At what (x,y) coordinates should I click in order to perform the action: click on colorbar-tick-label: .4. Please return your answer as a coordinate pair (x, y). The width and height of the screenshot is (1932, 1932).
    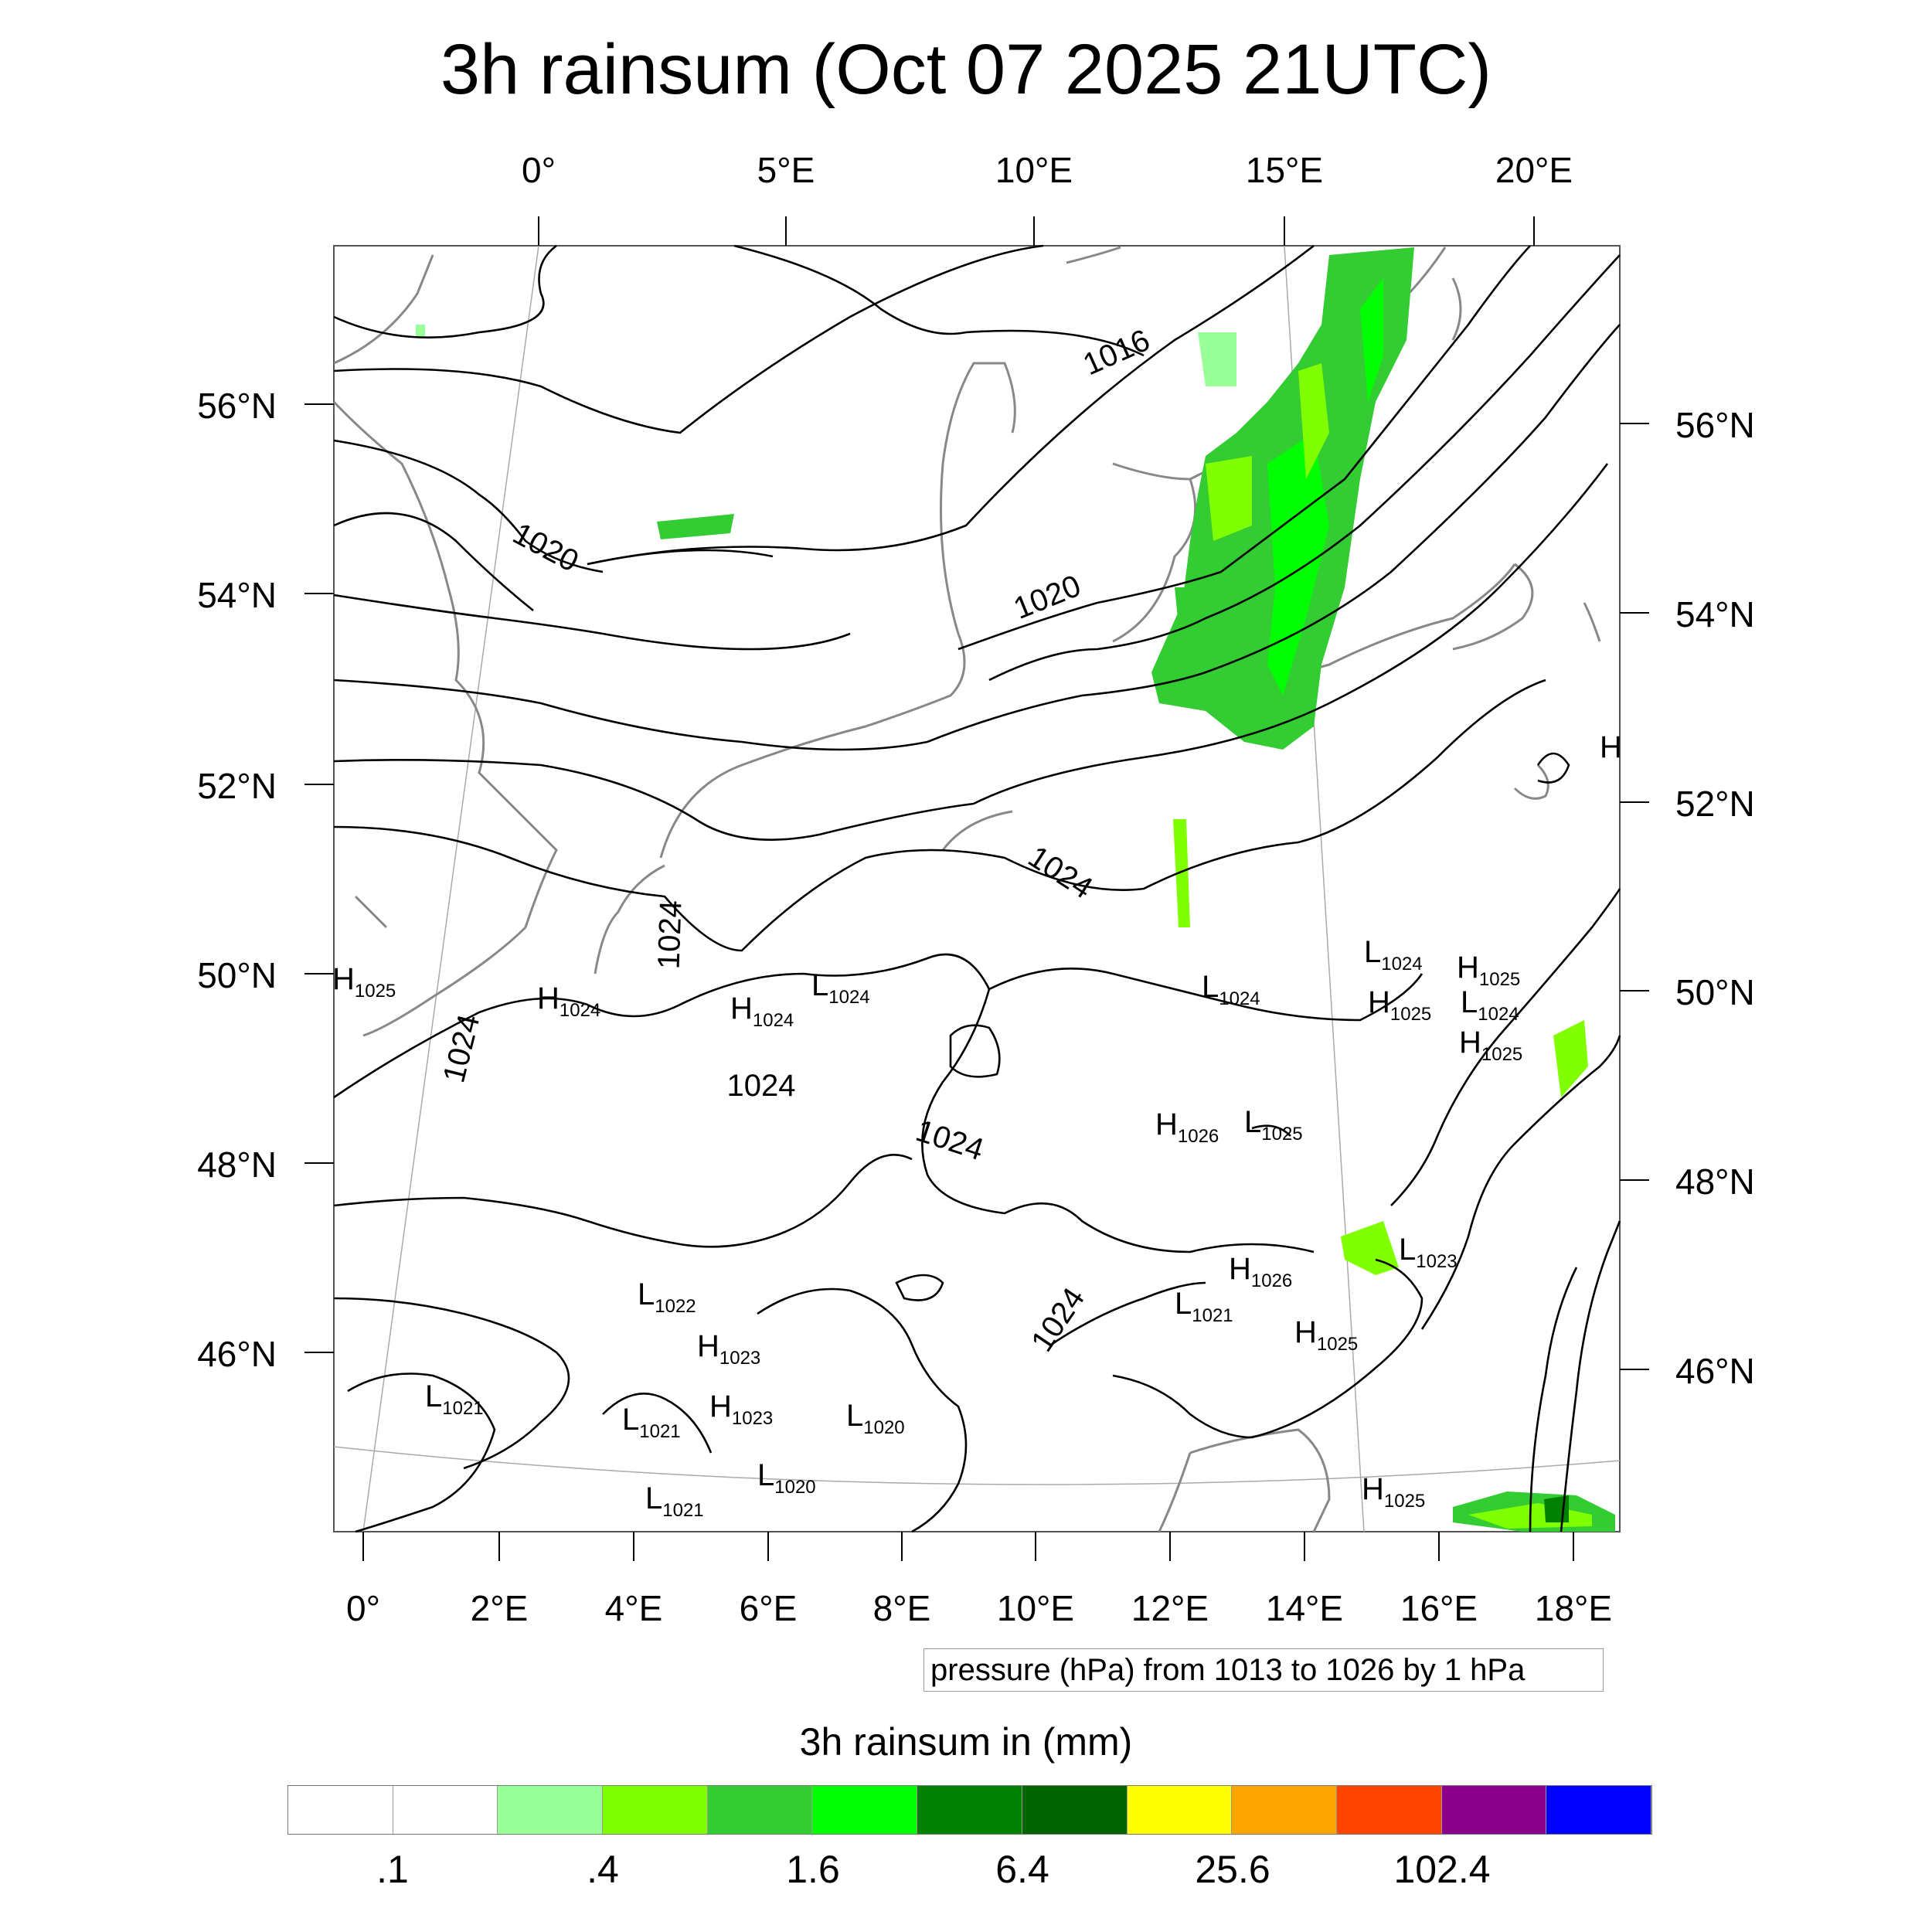
    Looking at the image, I should click on (603, 1870).